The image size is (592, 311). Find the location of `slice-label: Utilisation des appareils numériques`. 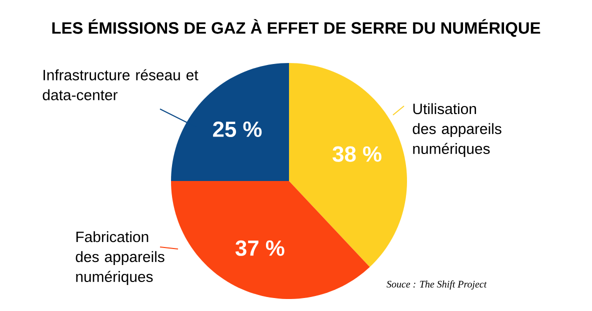

slice-label: Utilisation des appareils numériques is located at coordinates (457, 130).